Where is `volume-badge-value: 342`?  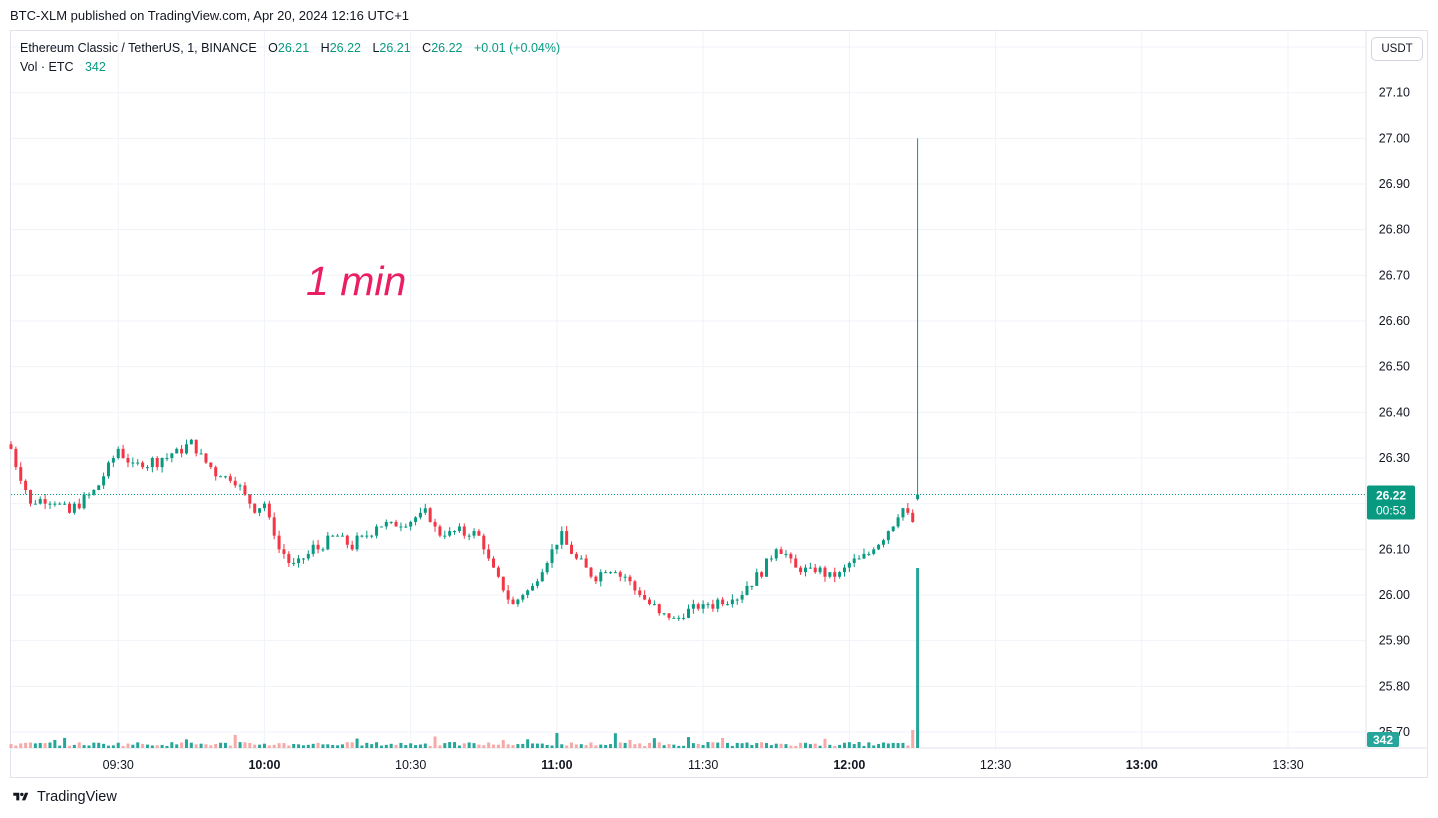
volume-badge-value: 342 is located at coordinates (1383, 740).